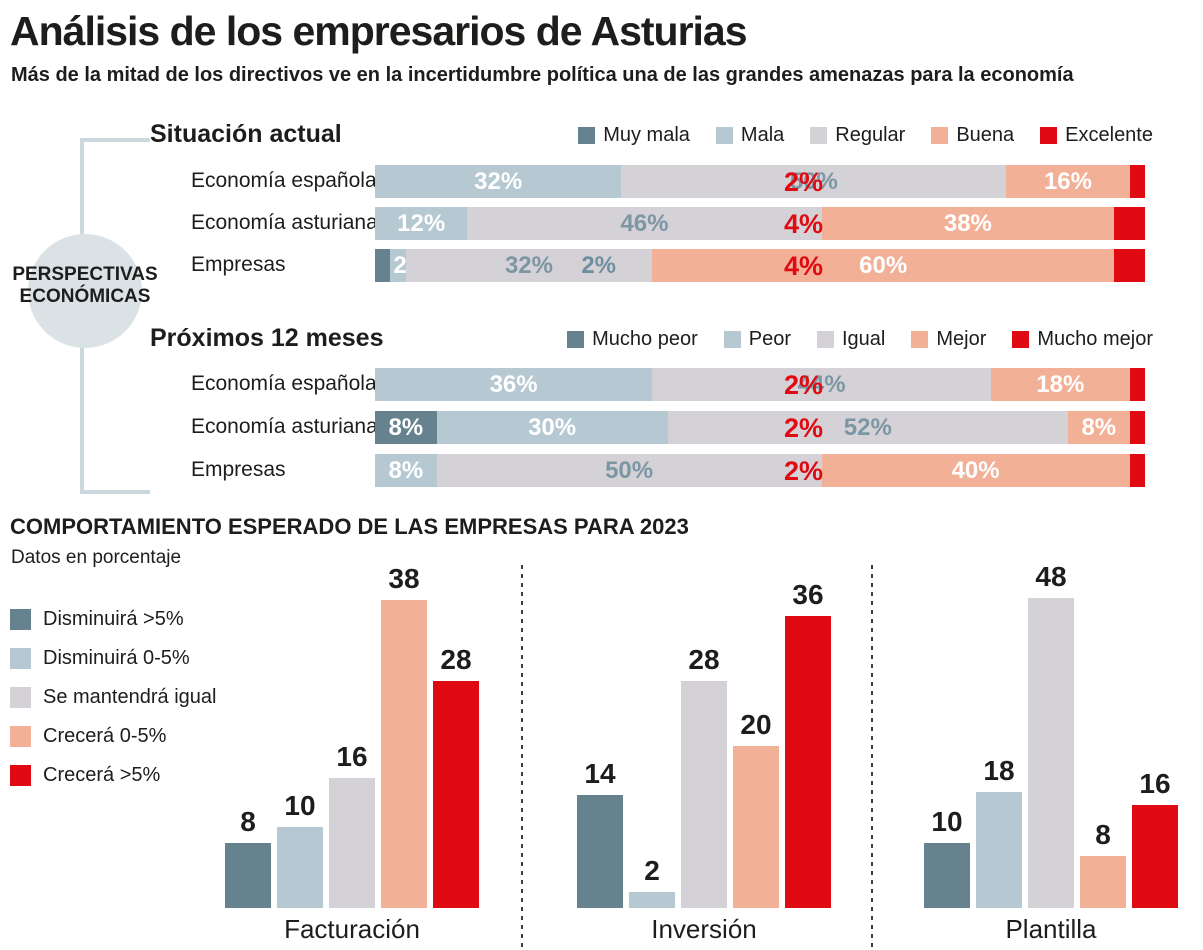 The width and height of the screenshot is (1203, 950). I want to click on legend-item-mala: Mala, so click(750, 135).